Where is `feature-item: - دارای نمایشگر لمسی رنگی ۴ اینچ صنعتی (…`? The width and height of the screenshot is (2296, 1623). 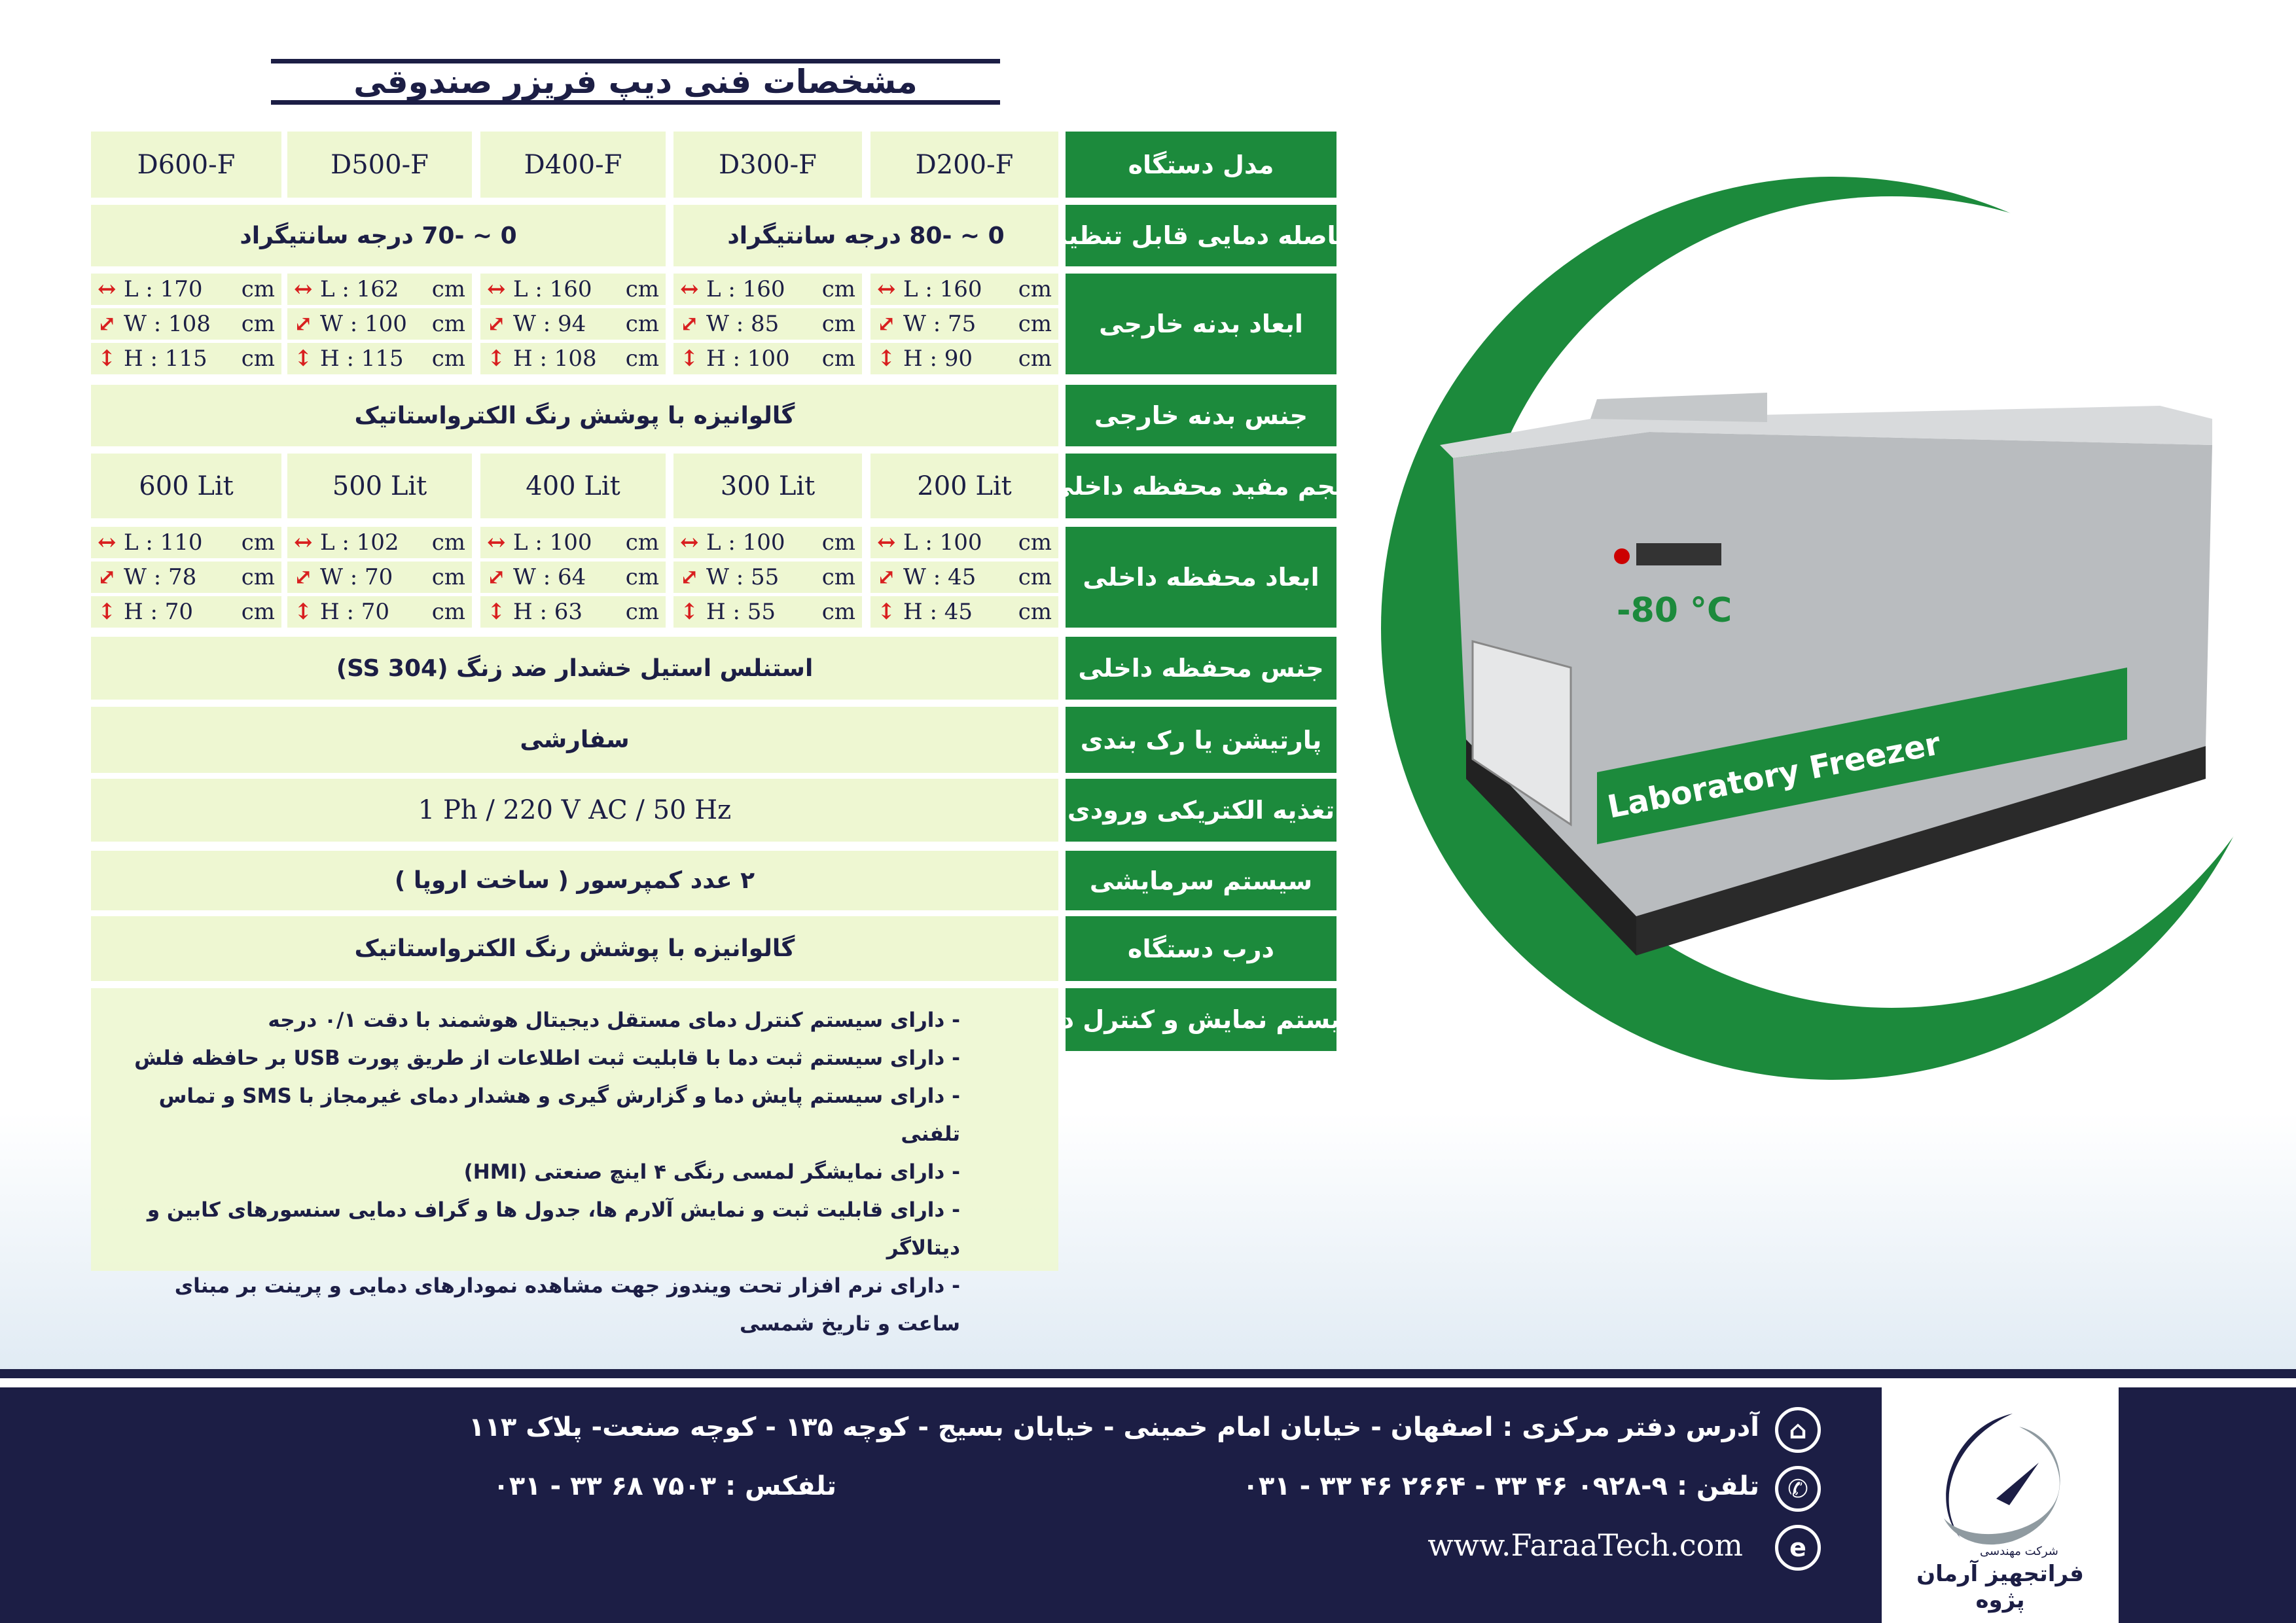 feature-item: - دارای نمایشگر لمسی رنگی ۴ اینچ صنعتی (… is located at coordinates (711, 1172).